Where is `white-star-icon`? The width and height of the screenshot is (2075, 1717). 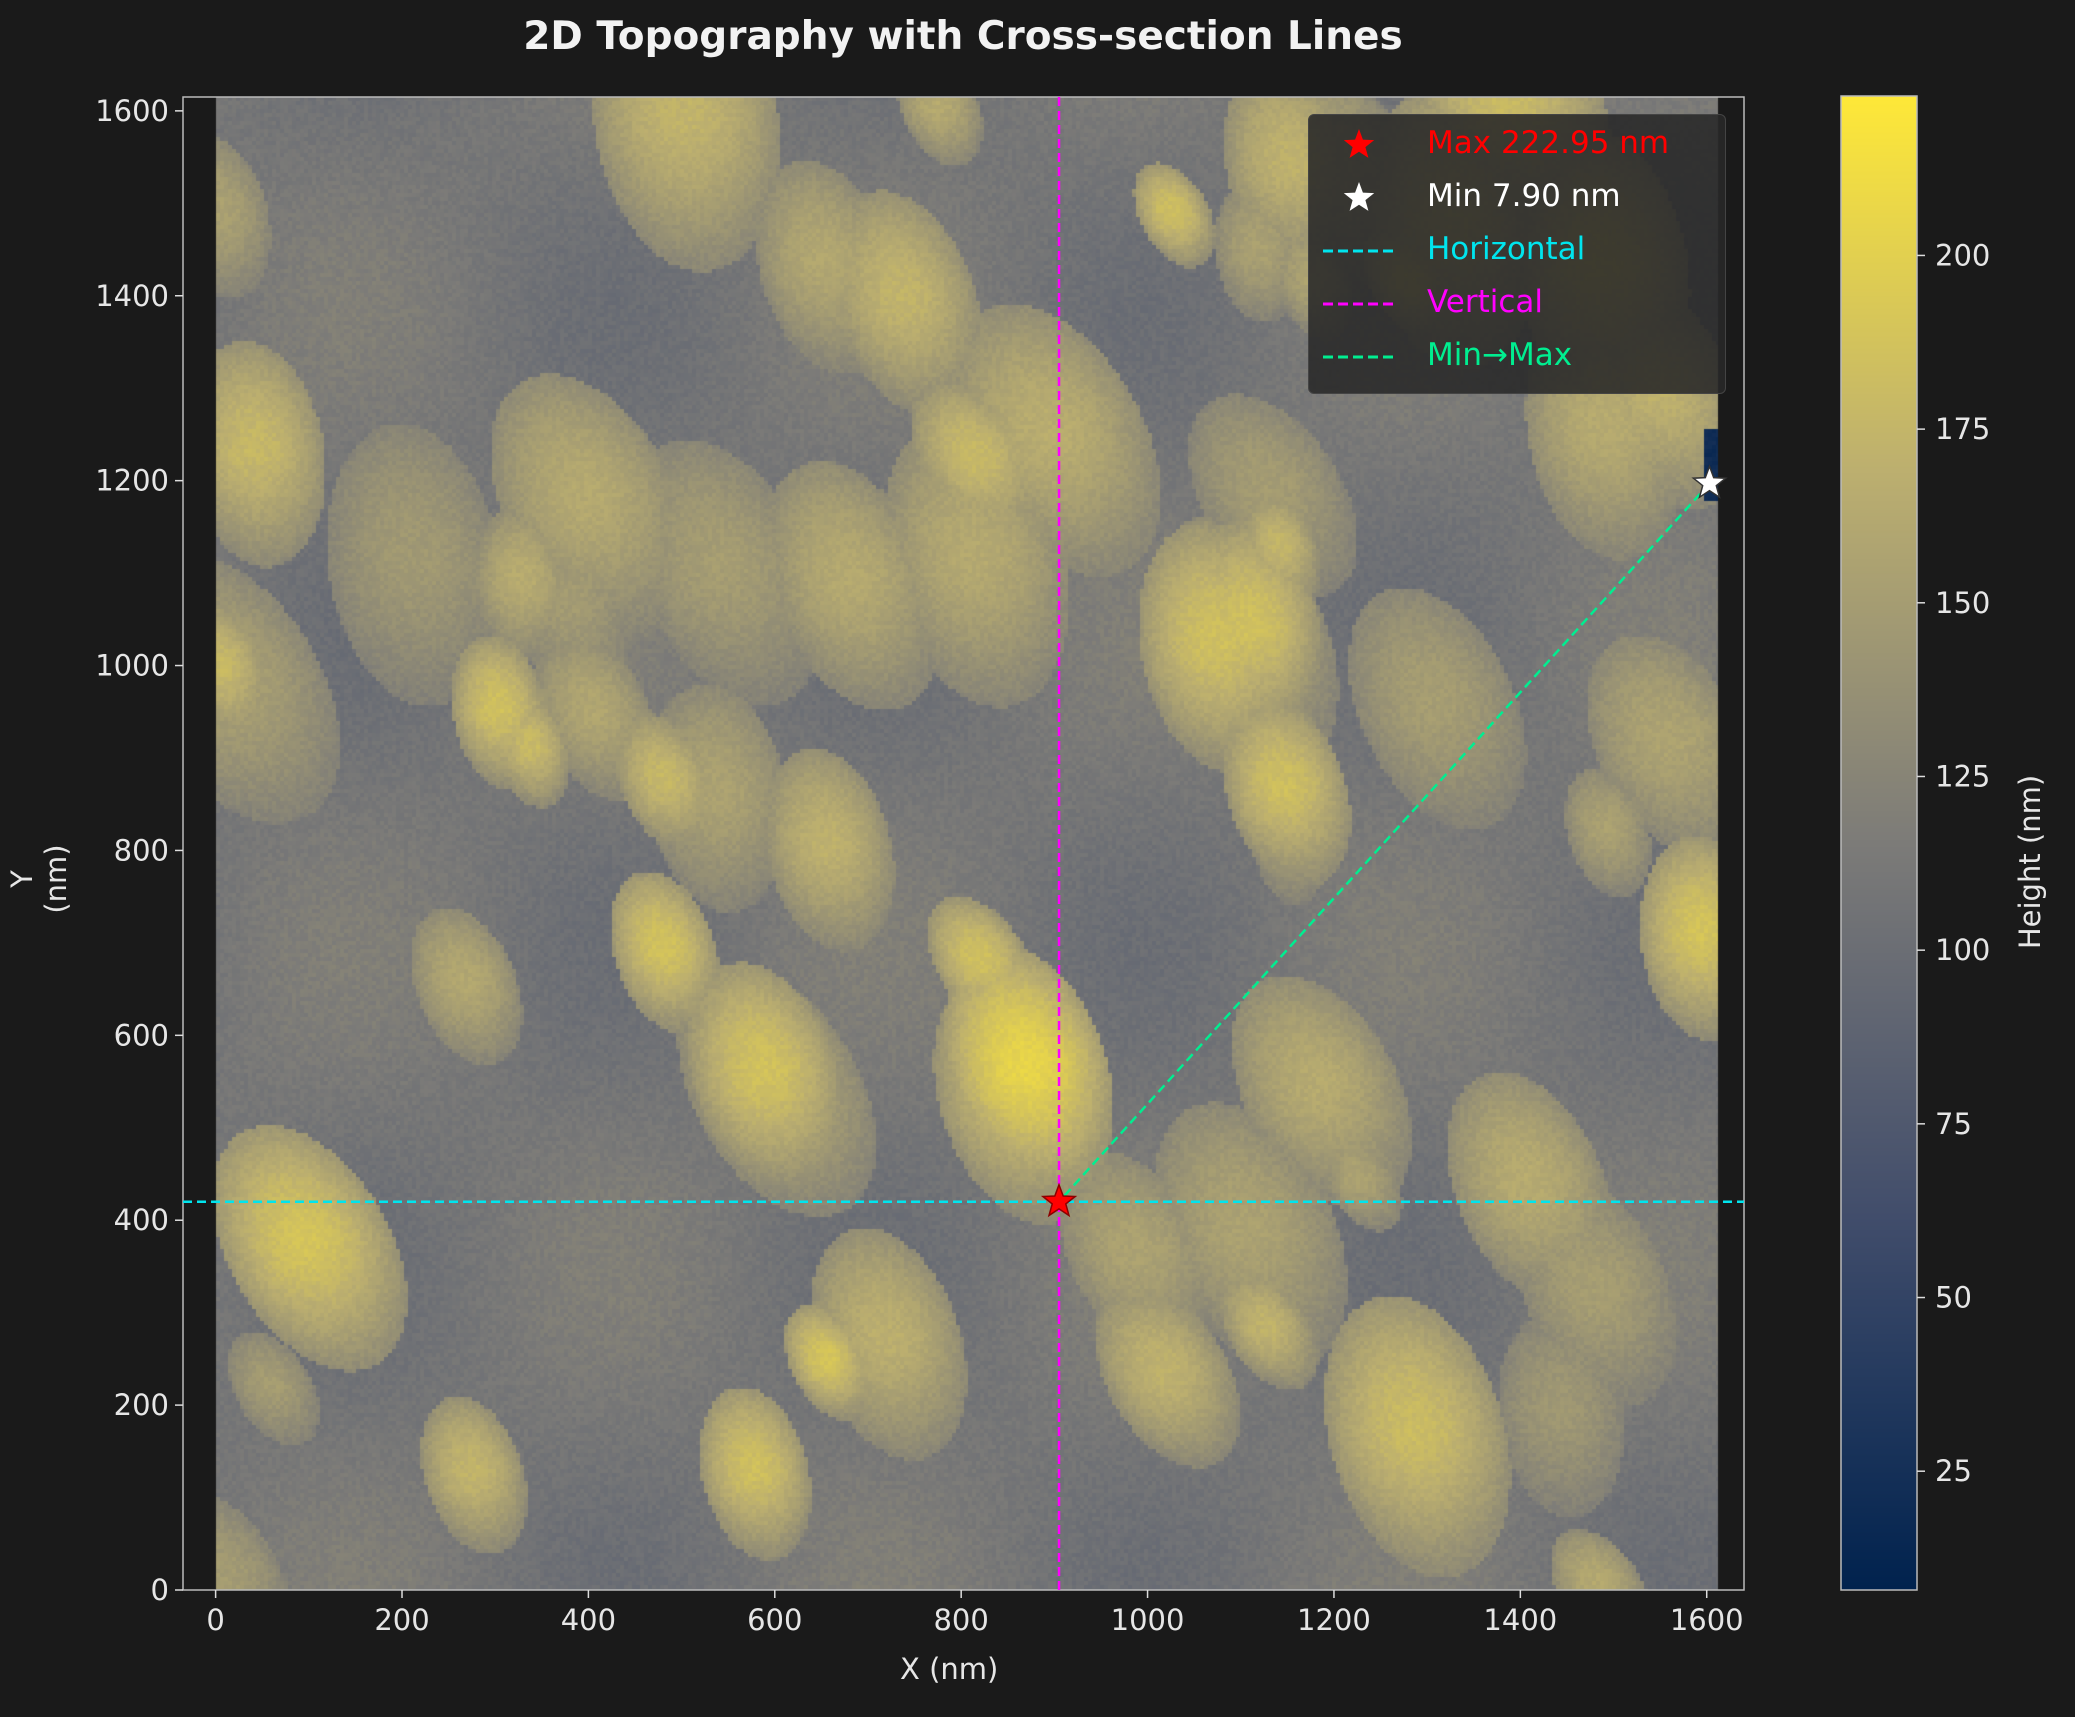 white-star-icon is located at coordinates (1359, 196).